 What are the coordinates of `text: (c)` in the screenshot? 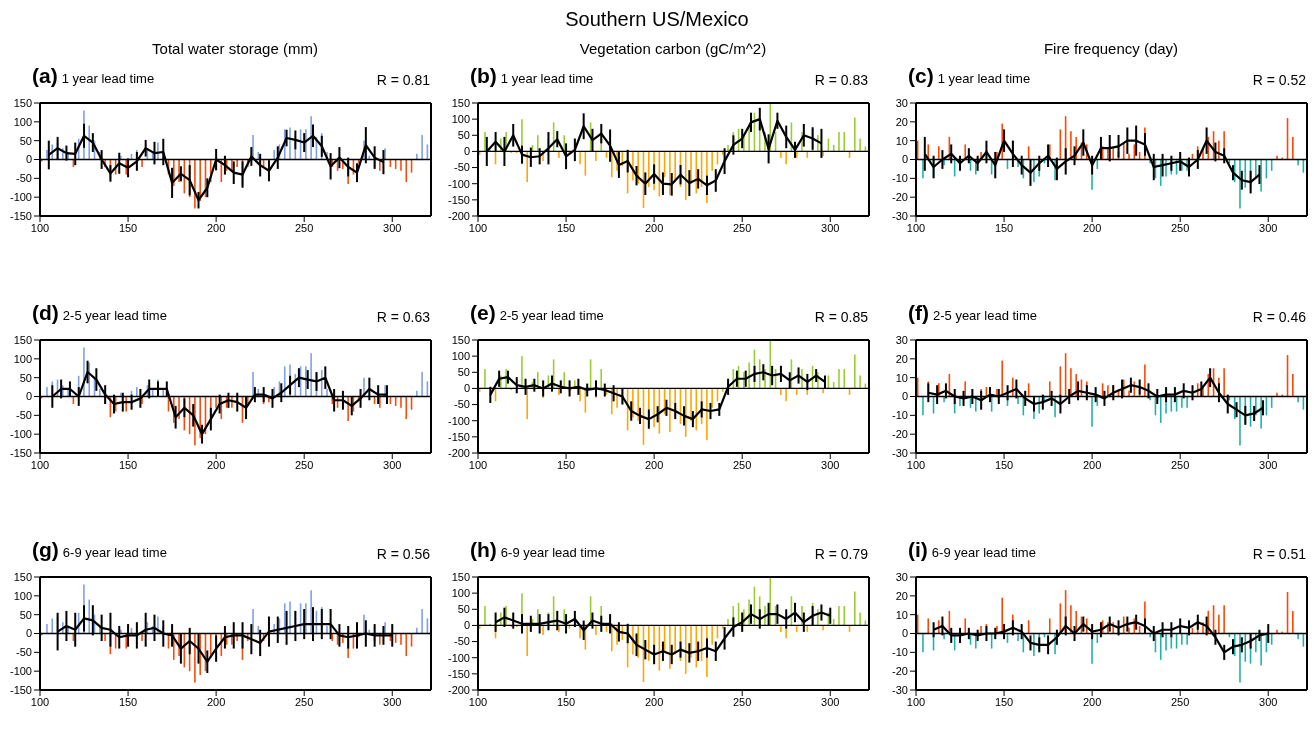 It's located at (921, 75).